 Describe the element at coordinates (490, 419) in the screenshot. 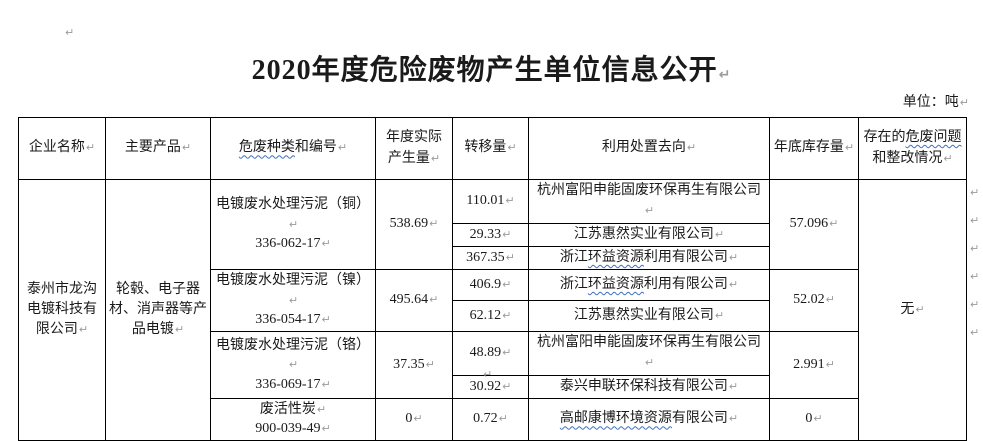

I see `transfer-amount-cell: 0.72↵` at that location.